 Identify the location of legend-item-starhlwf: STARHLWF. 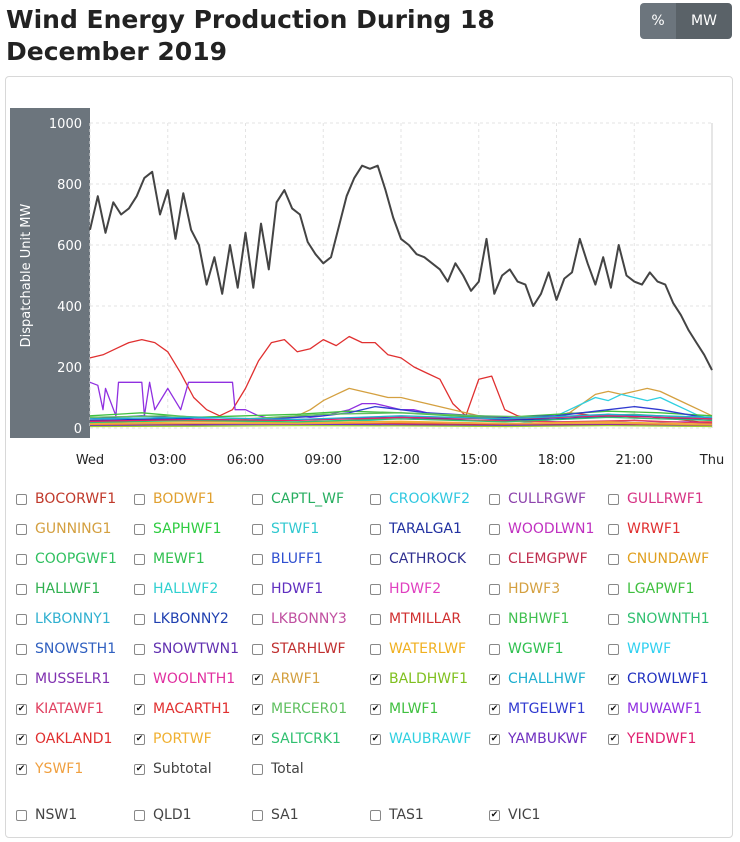
(299, 649).